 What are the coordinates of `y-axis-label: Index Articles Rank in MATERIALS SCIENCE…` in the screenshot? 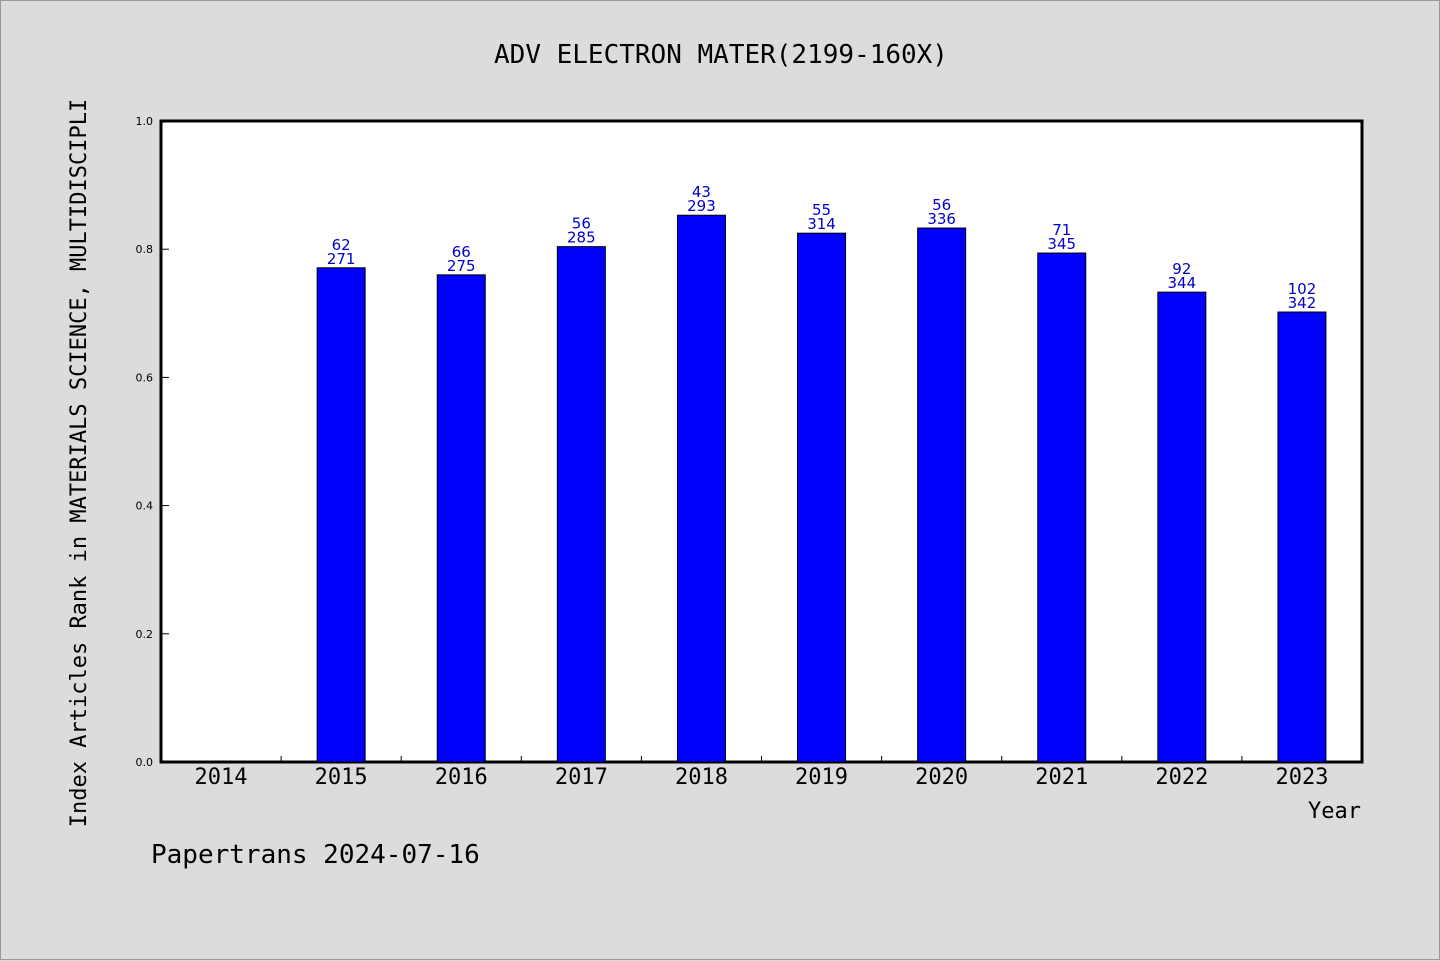 It's located at (79, 463).